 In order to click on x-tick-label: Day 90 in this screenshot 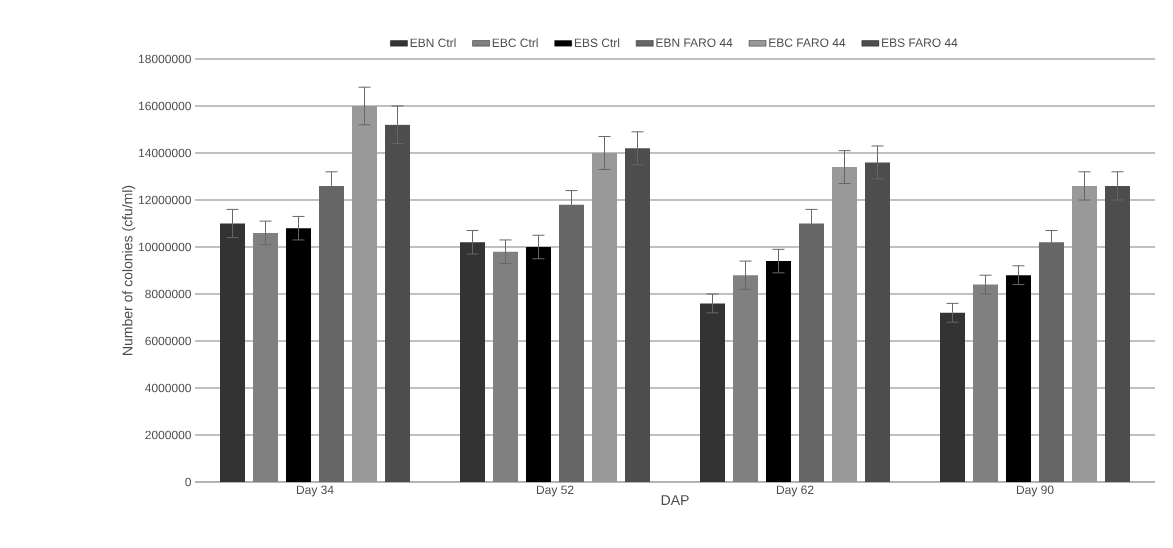, I will do `click(1035, 491)`.